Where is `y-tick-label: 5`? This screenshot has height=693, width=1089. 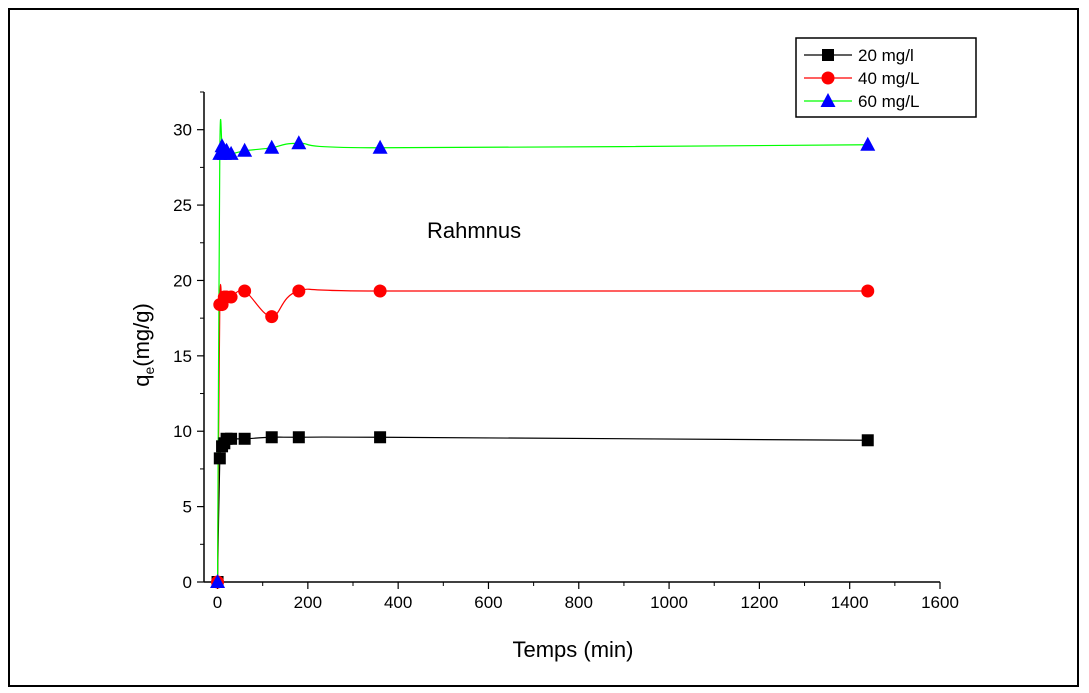 y-tick-label: 5 is located at coordinates (187, 507).